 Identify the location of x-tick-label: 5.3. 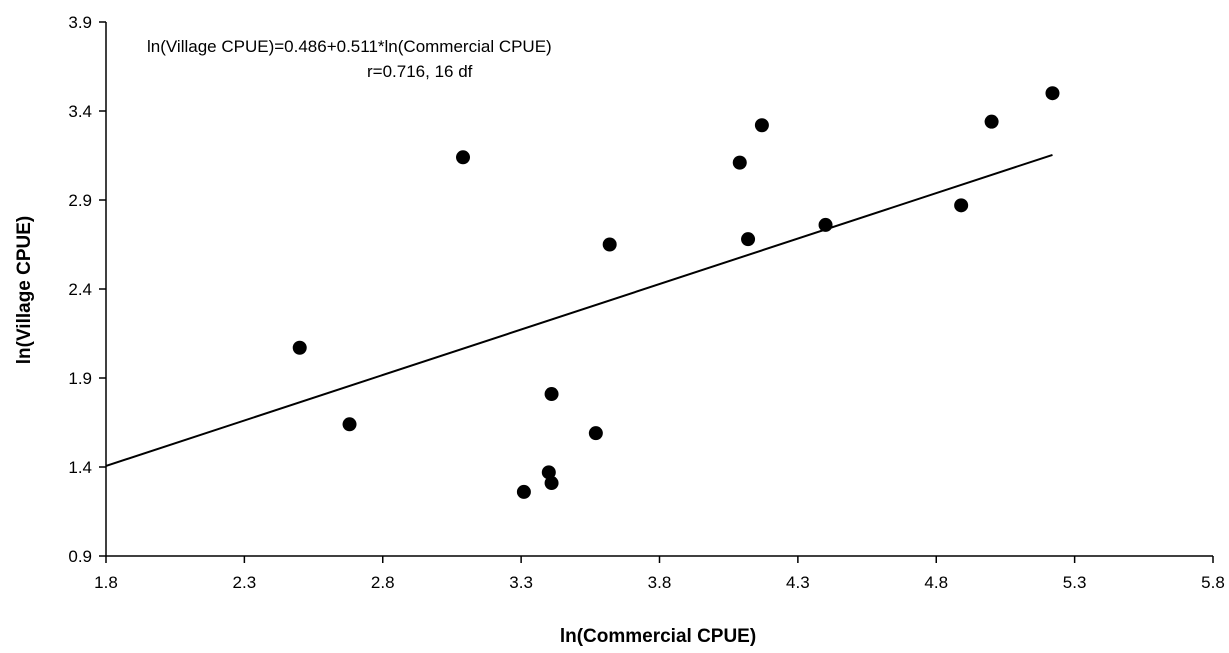
(1075, 582).